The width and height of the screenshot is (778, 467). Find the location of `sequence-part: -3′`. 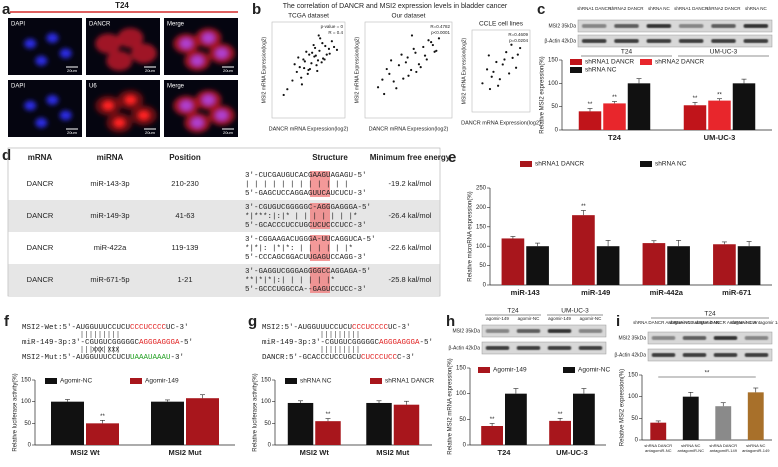

sequence-part: -3′ is located at coordinates (178, 358).